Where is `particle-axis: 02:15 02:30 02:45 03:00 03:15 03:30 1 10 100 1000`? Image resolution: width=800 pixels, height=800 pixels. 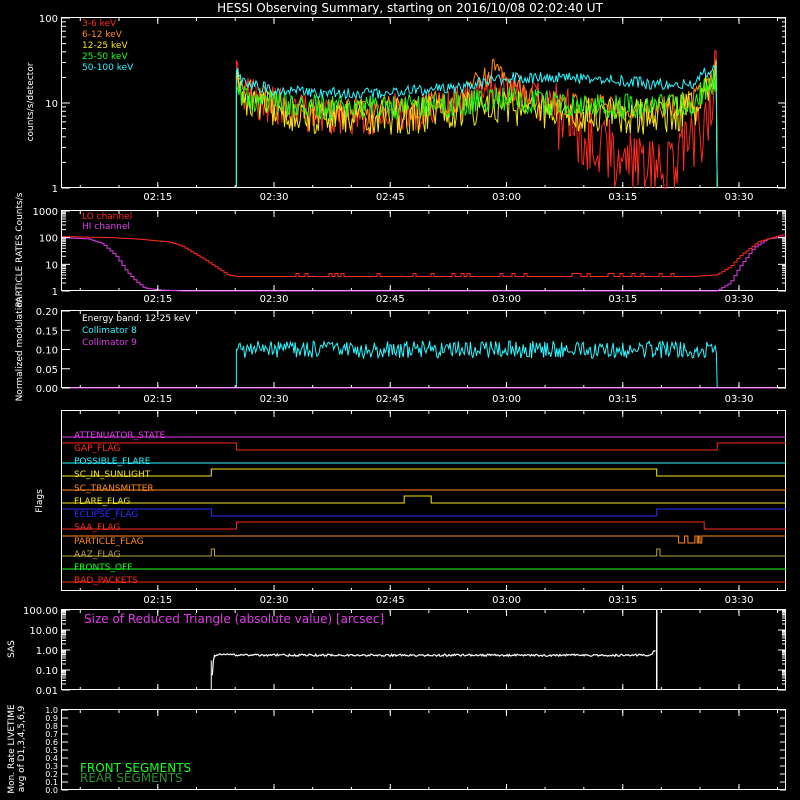 particle-axis: 02:15 02:30 02:45 03:00 03:15 03:30 1 10 100 1000 is located at coordinates (409, 256).